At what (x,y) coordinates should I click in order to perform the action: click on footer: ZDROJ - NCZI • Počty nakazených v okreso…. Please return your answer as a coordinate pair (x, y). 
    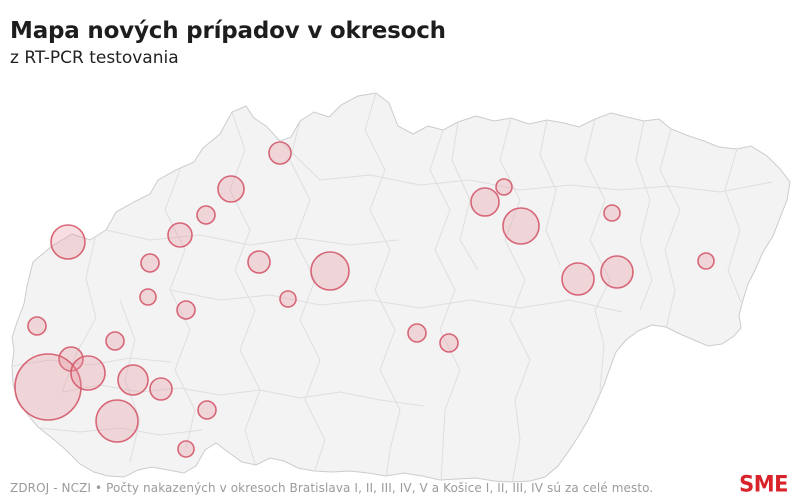
    Looking at the image, I should click on (400, 485).